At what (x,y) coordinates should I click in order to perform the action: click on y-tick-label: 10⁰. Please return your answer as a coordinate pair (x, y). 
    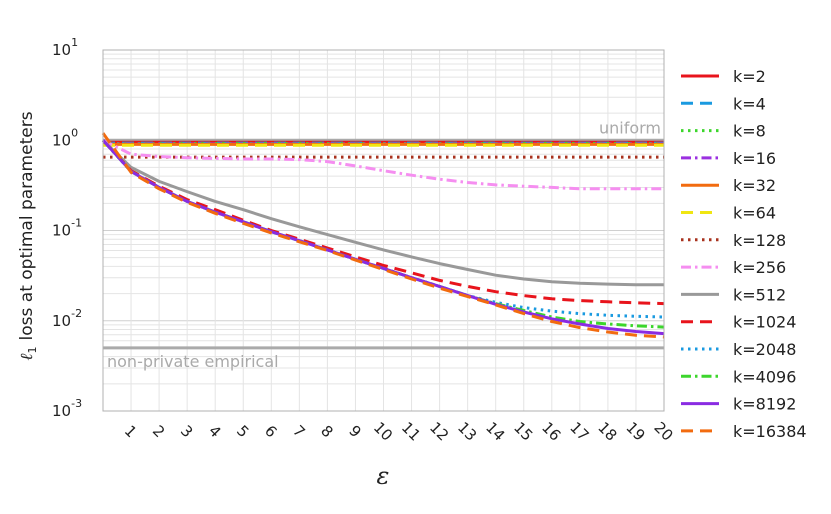
    Looking at the image, I should click on (65, 137).